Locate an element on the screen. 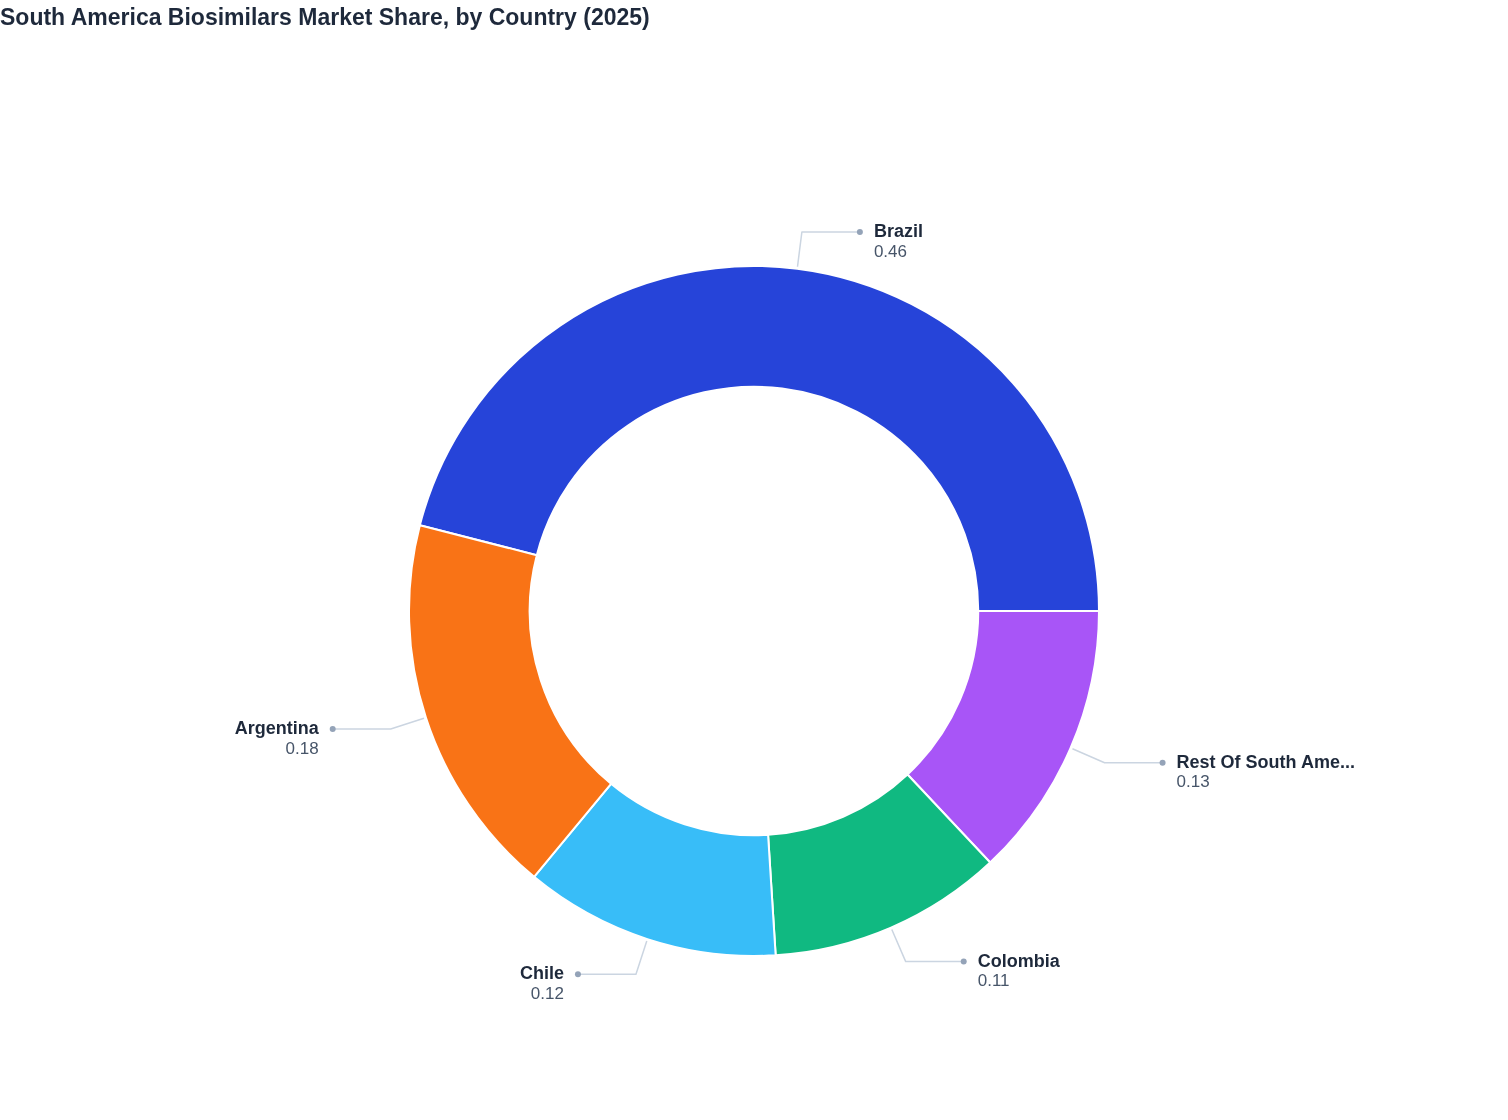 This screenshot has height=1120, width=1508. slice-label: Chile is located at coordinates (541, 973).